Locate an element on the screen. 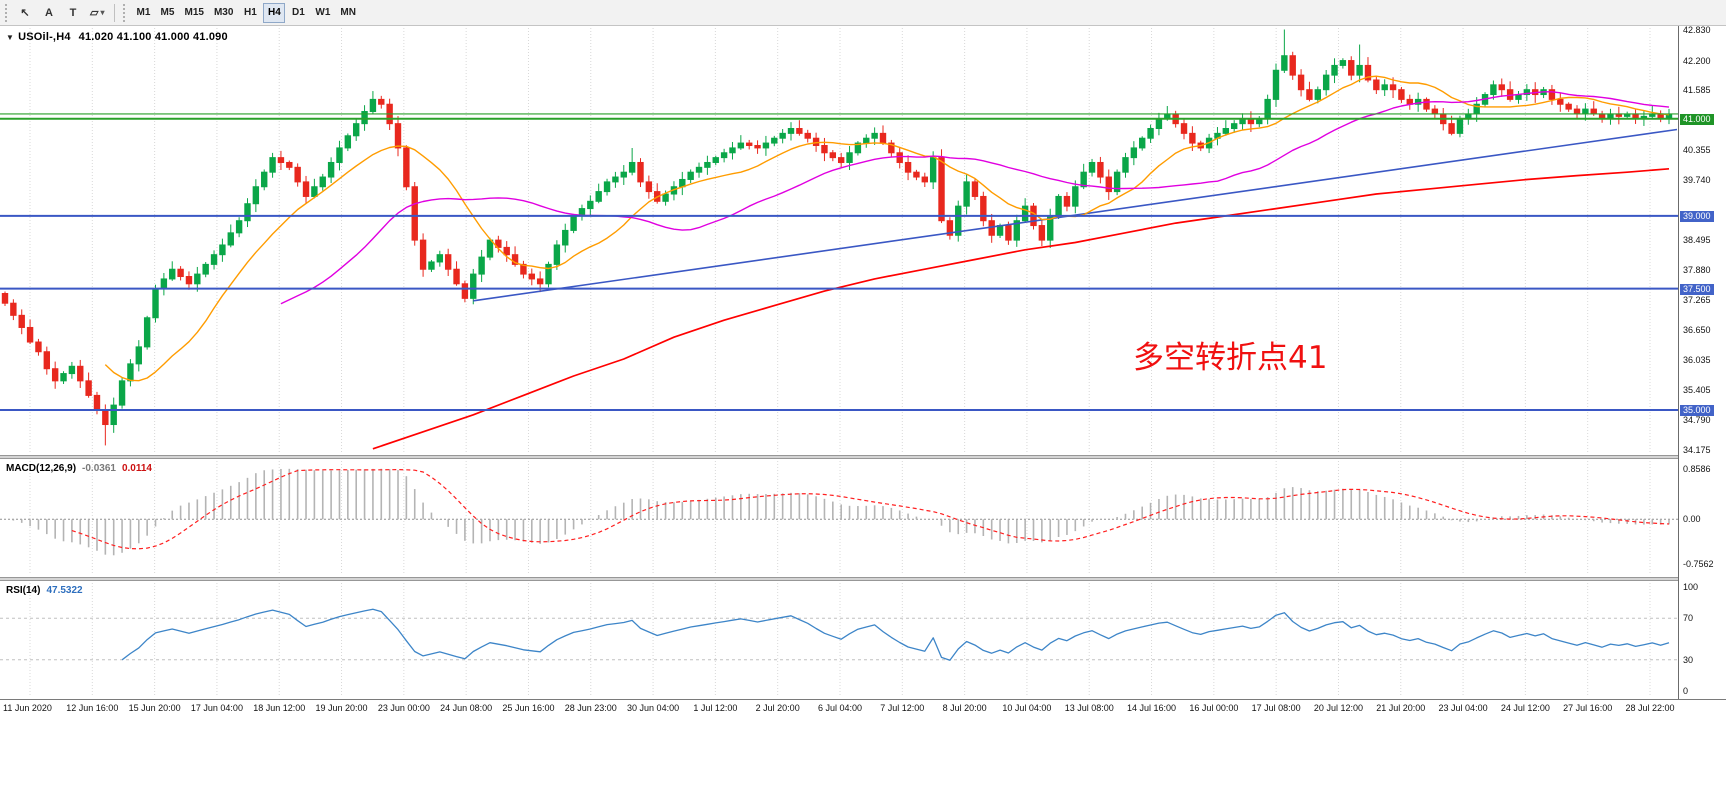  macd-panel-canvas is located at coordinates (839, 518).